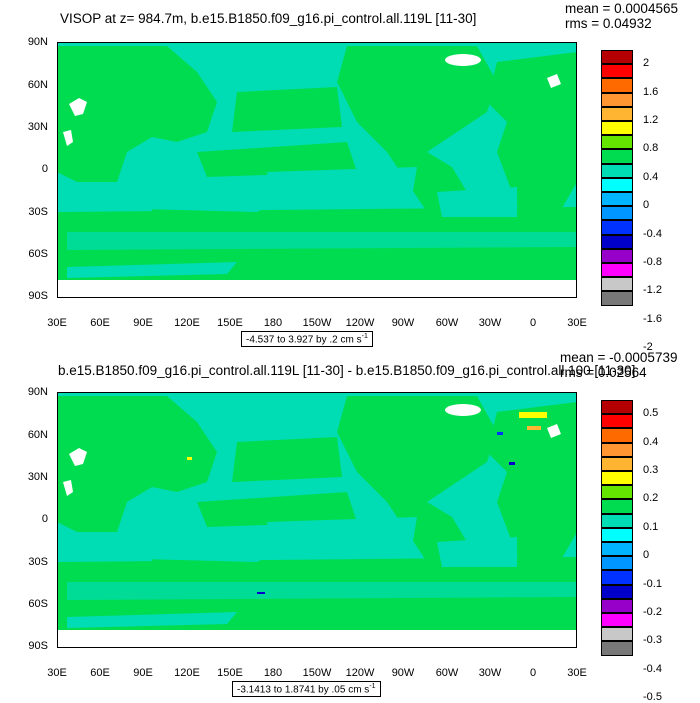  Describe the element at coordinates (652, 262) in the screenshot. I see `colorbar-label: -0.8` at that location.